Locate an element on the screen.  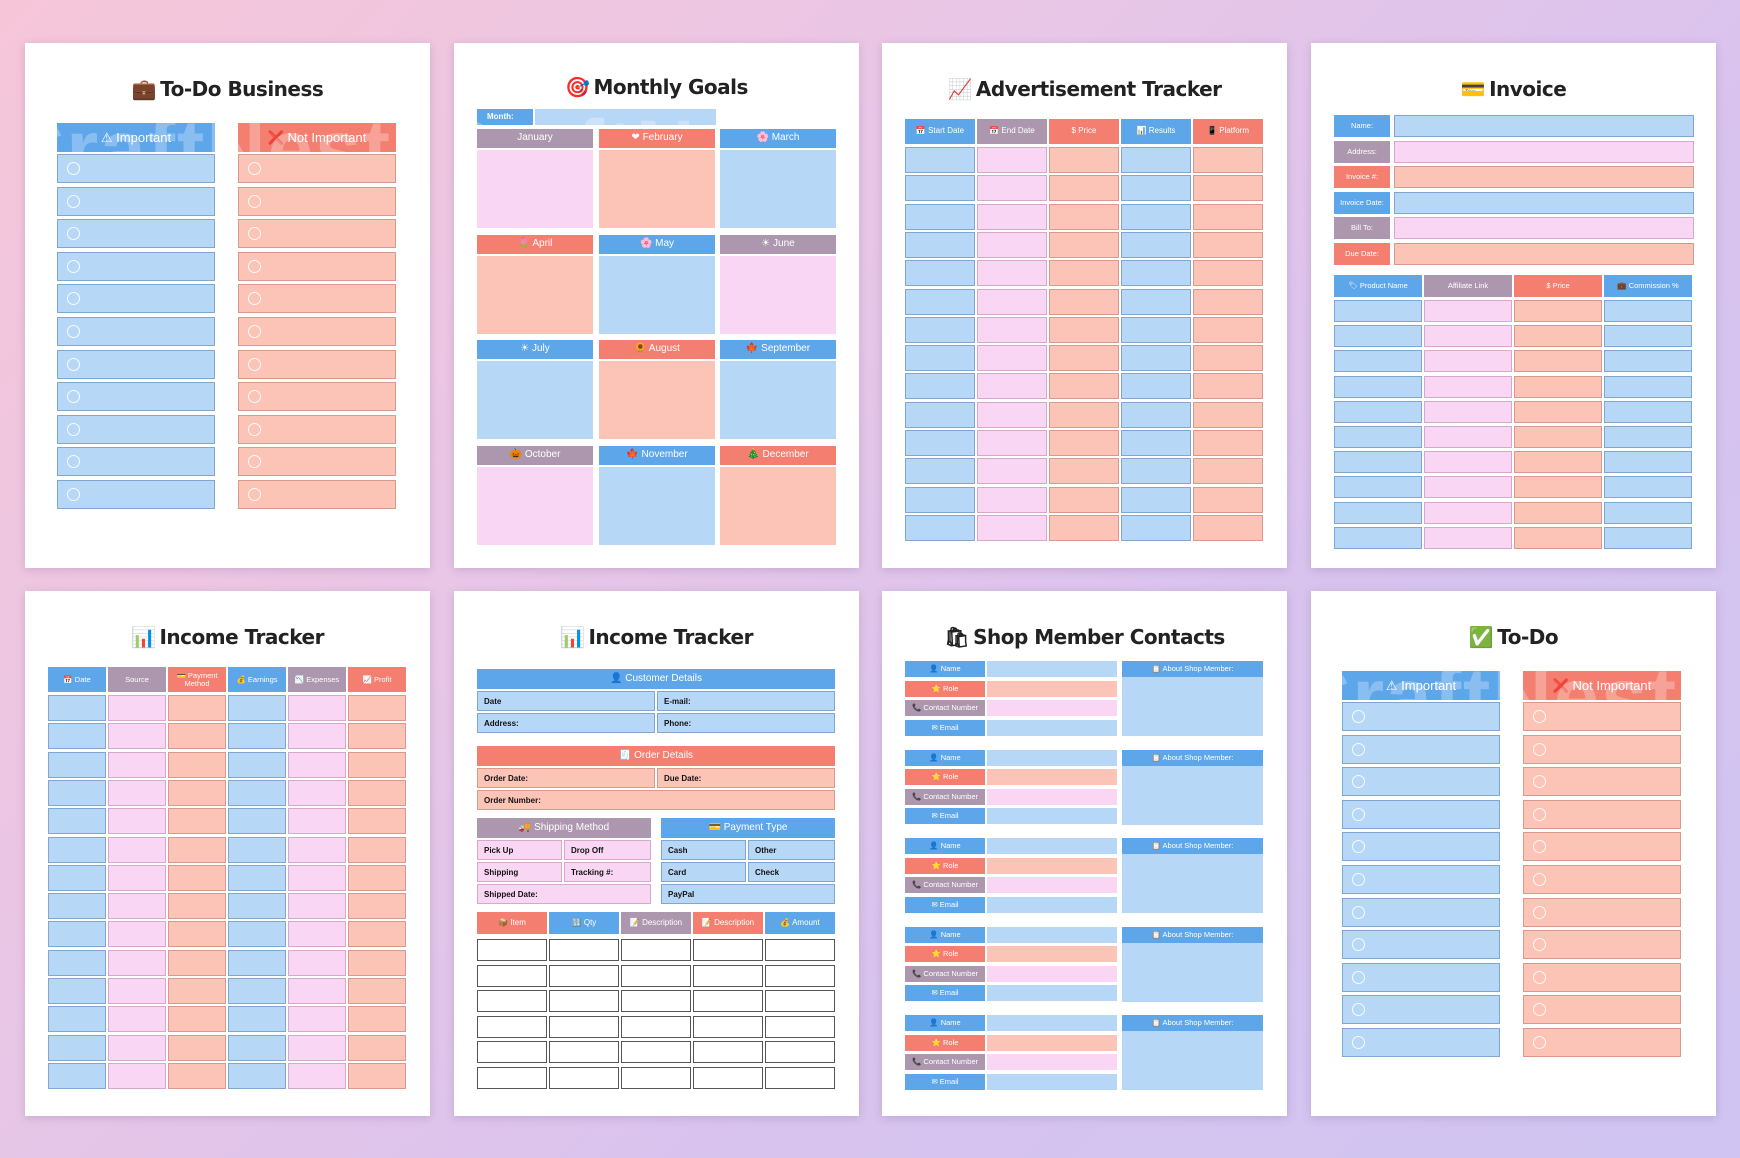
month-notes-march is located at coordinates (778, 189).